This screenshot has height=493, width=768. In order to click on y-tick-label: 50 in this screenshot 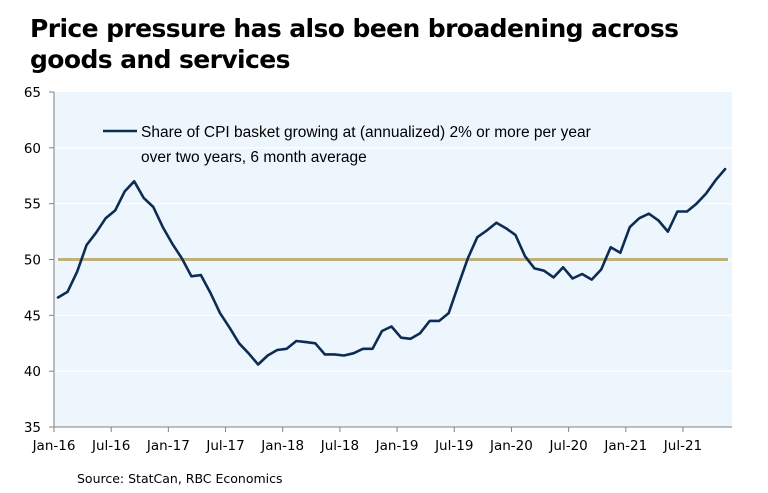, I will do `click(32, 261)`.